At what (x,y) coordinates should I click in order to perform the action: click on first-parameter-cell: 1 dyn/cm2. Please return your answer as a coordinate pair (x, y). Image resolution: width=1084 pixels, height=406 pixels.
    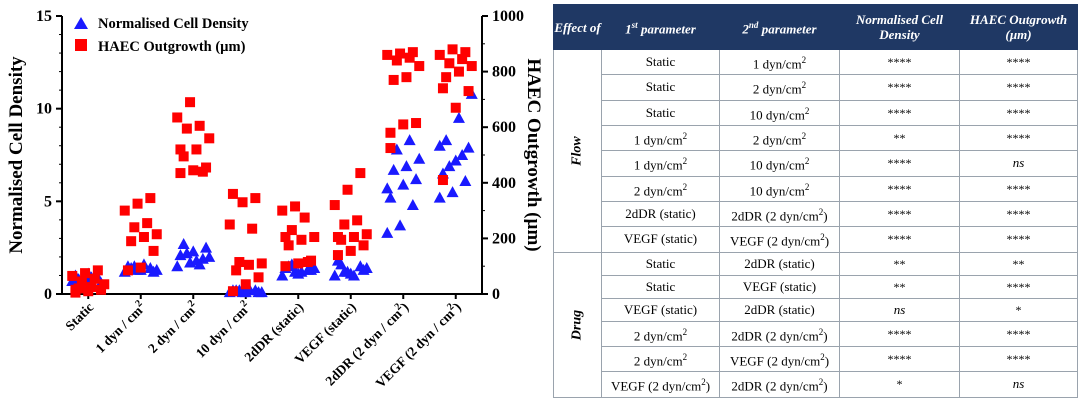
    Looking at the image, I should click on (660, 163).